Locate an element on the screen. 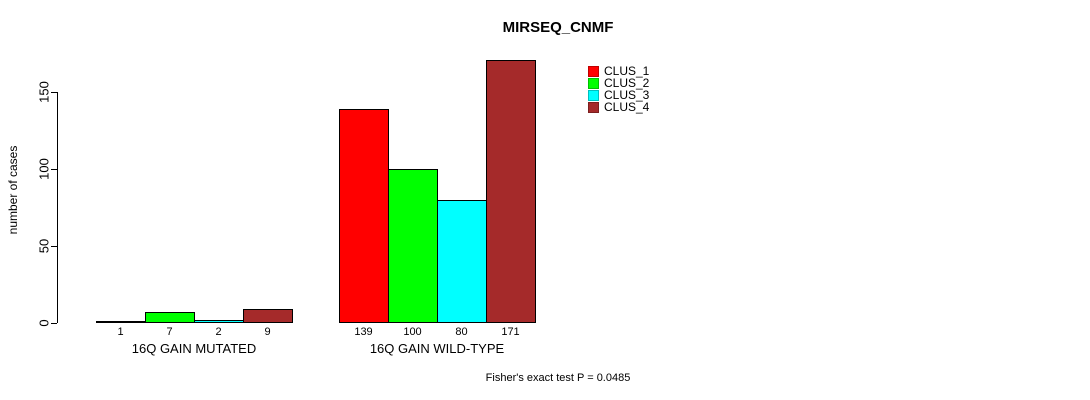  bar-value-label: 80 is located at coordinates (461, 332).